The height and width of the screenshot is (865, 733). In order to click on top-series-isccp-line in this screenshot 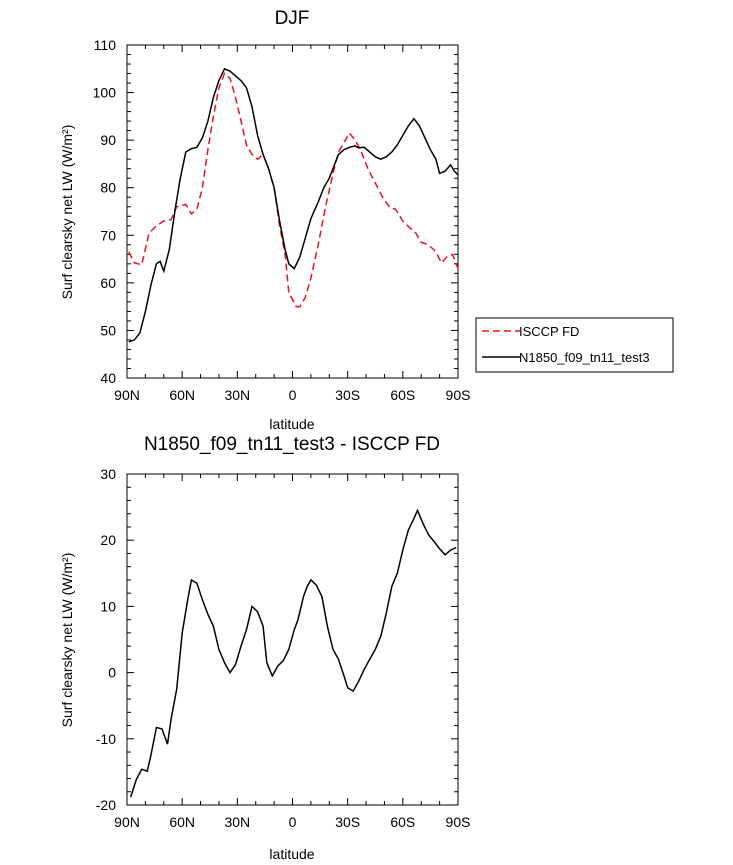, I will do `click(293, 190)`.